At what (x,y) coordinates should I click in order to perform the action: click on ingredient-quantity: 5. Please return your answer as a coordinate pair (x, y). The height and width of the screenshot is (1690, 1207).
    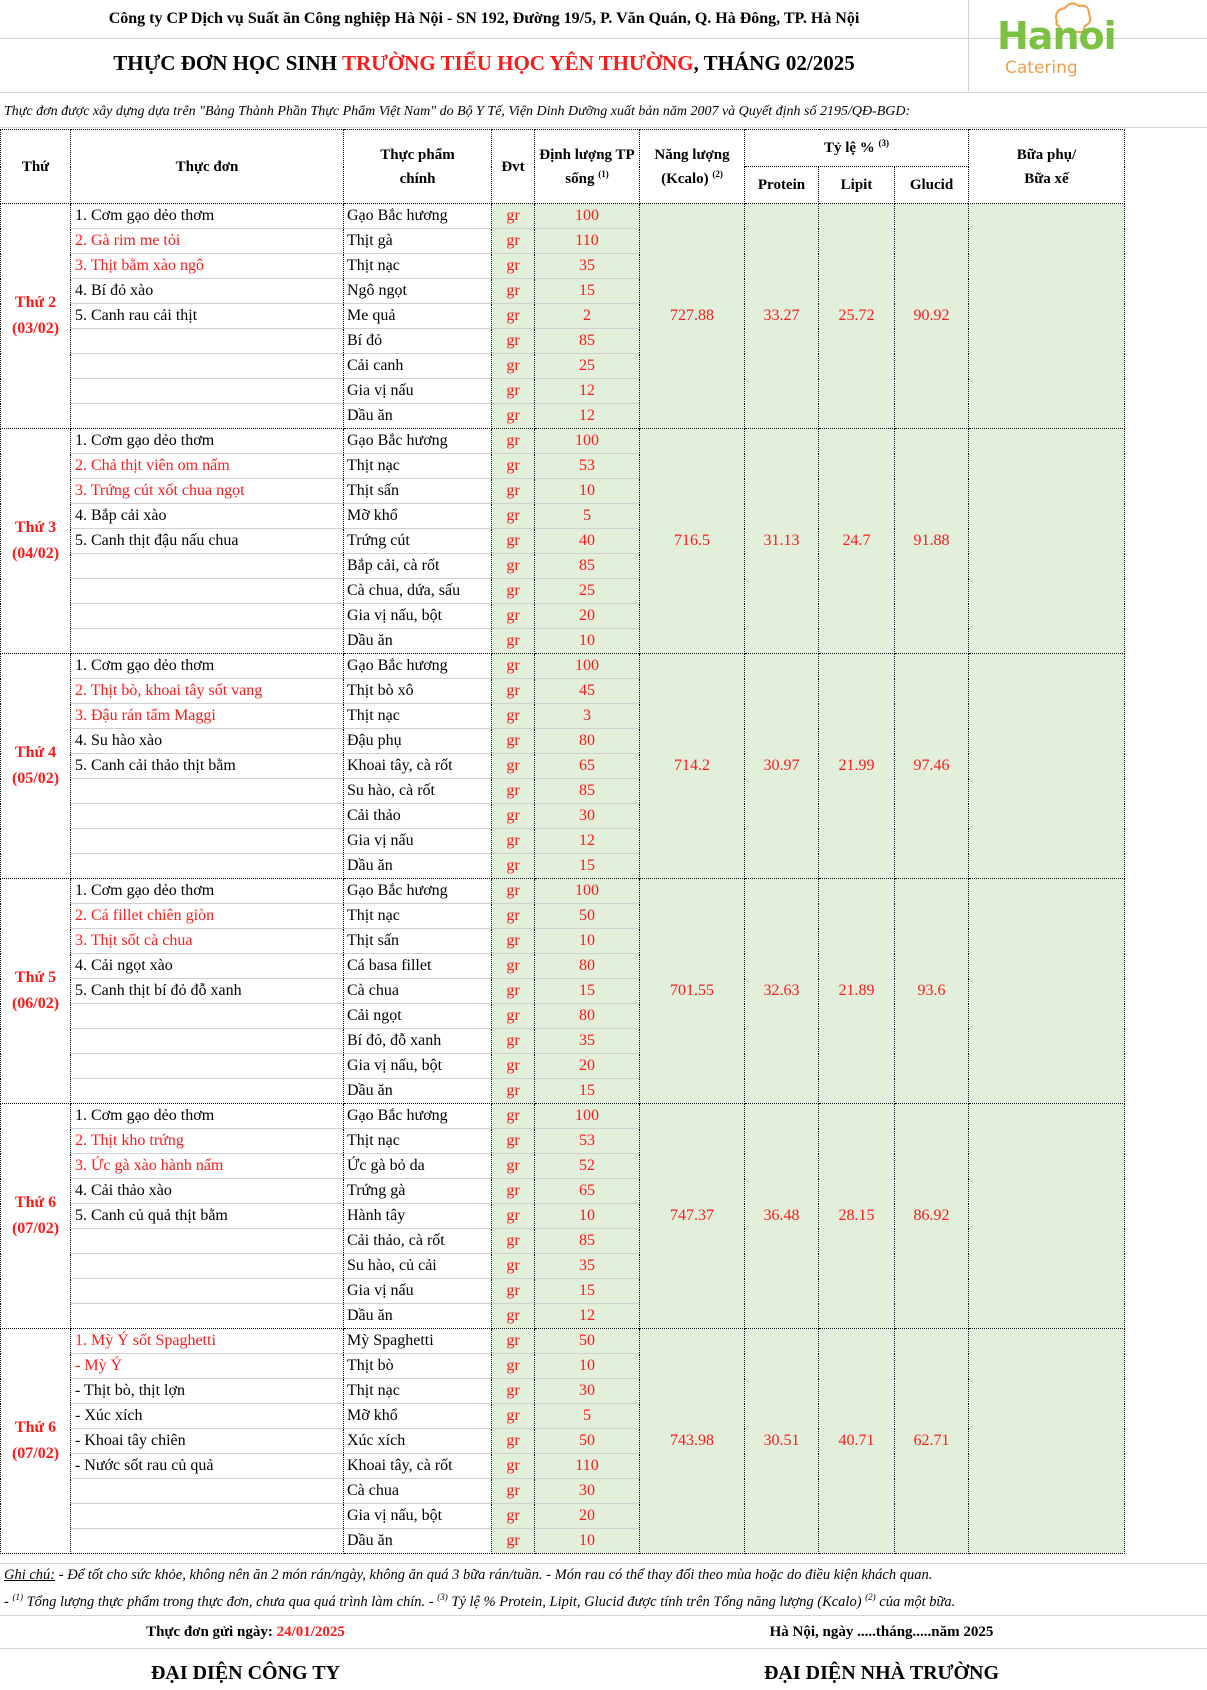
    Looking at the image, I should click on (587, 516).